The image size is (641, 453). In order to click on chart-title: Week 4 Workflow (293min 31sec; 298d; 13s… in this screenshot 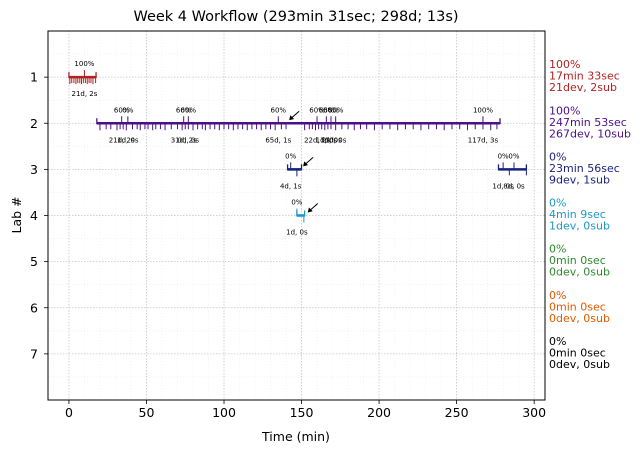, I will do `click(295, 17)`.